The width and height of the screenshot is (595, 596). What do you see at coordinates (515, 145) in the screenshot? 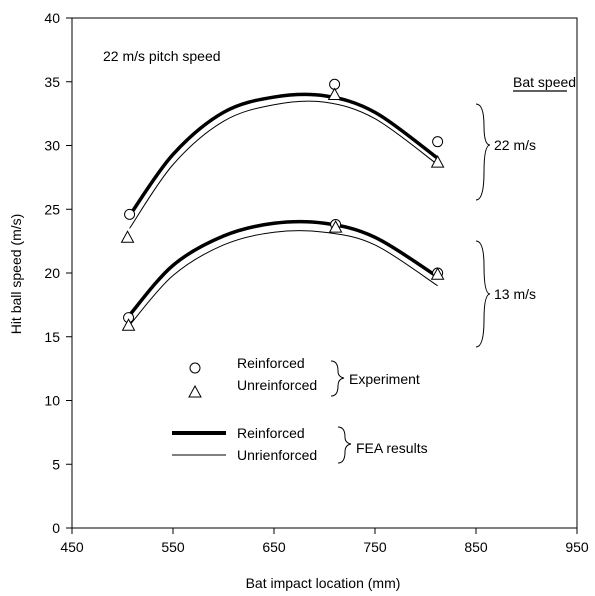
I see `bat-speed-22-label: 22 m/s` at bounding box center [515, 145].